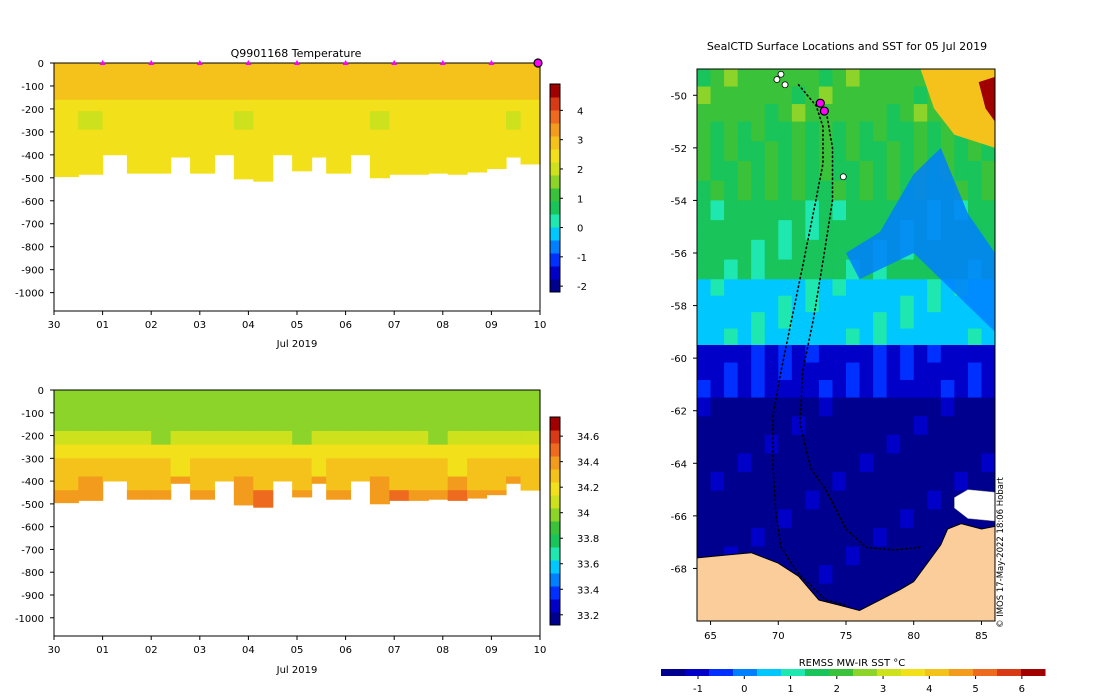  I want to click on cold-water-region, so click(920, 239).